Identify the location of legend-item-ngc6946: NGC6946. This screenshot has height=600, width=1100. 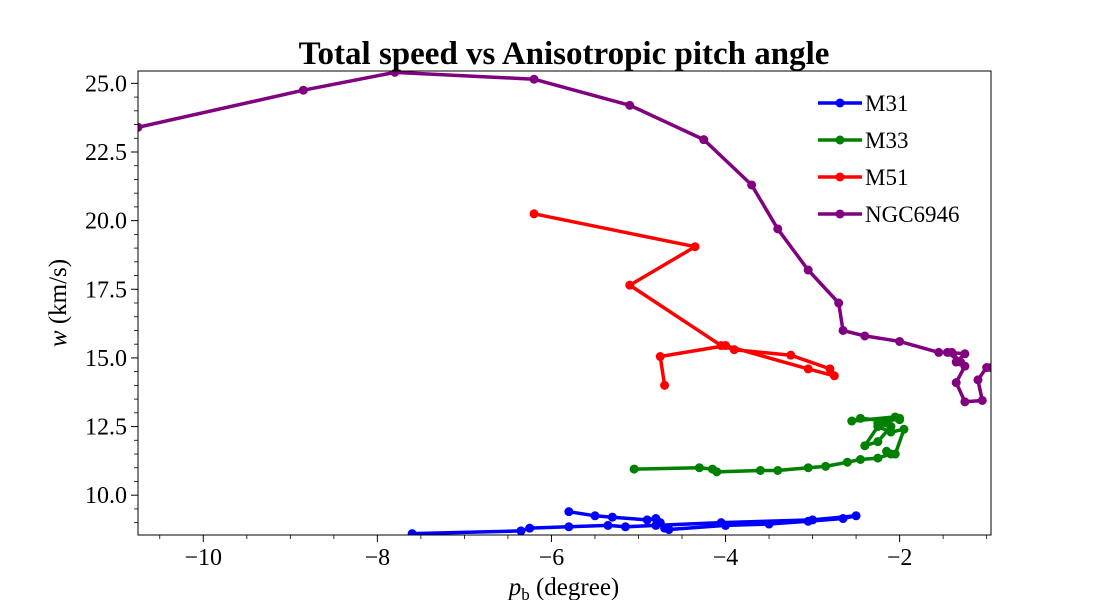
(889, 214).